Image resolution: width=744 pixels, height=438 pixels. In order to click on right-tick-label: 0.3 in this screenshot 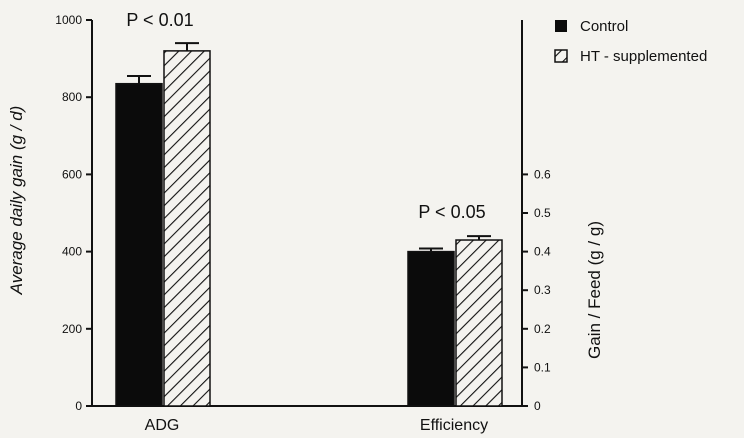, I will do `click(542, 290)`.